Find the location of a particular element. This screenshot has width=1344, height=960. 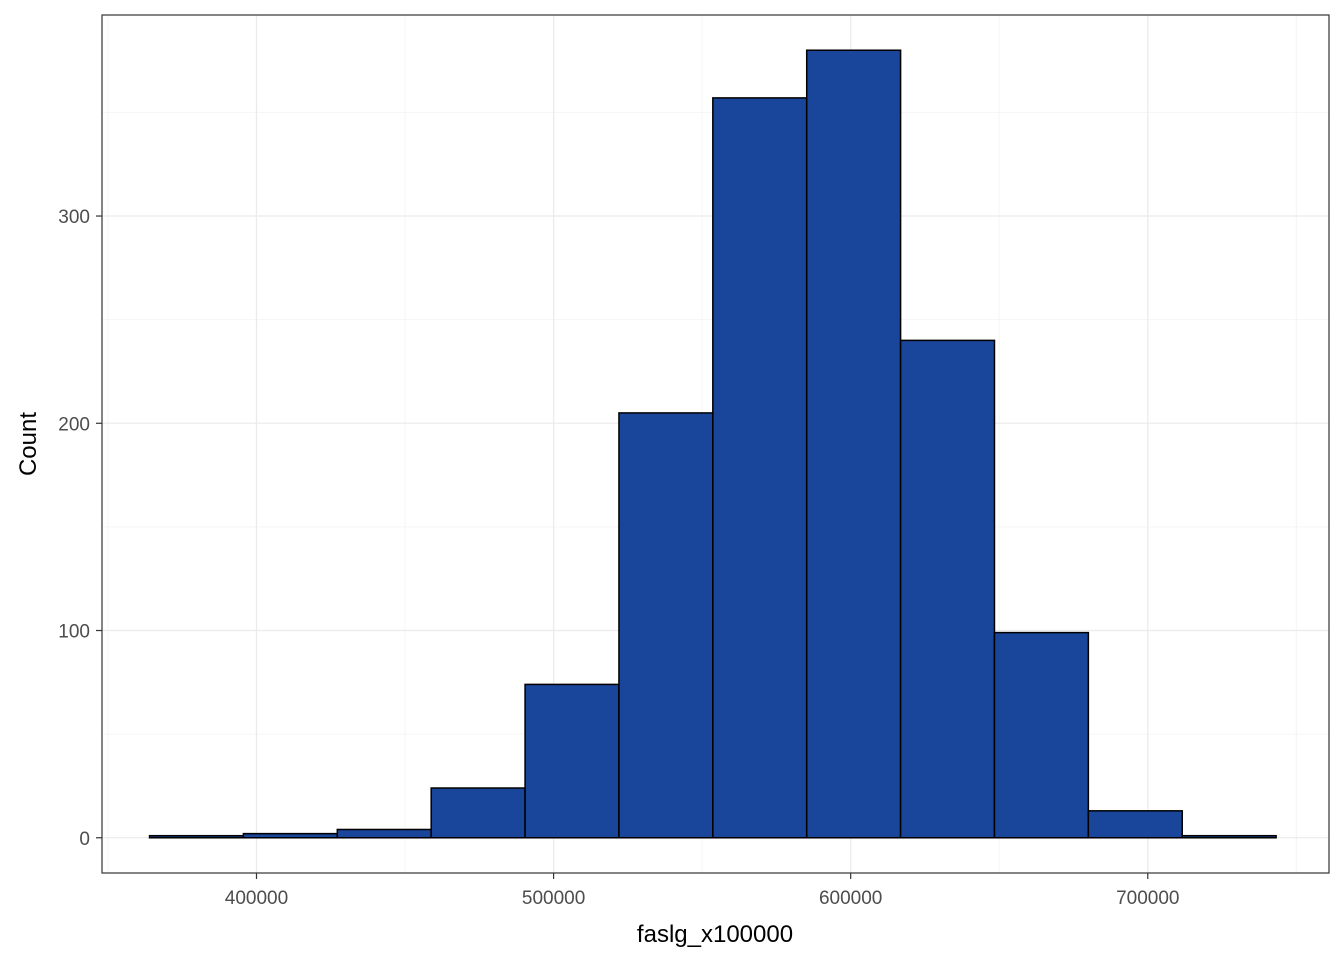

x-axis-title: faslg_x100000 is located at coordinates (715, 934).